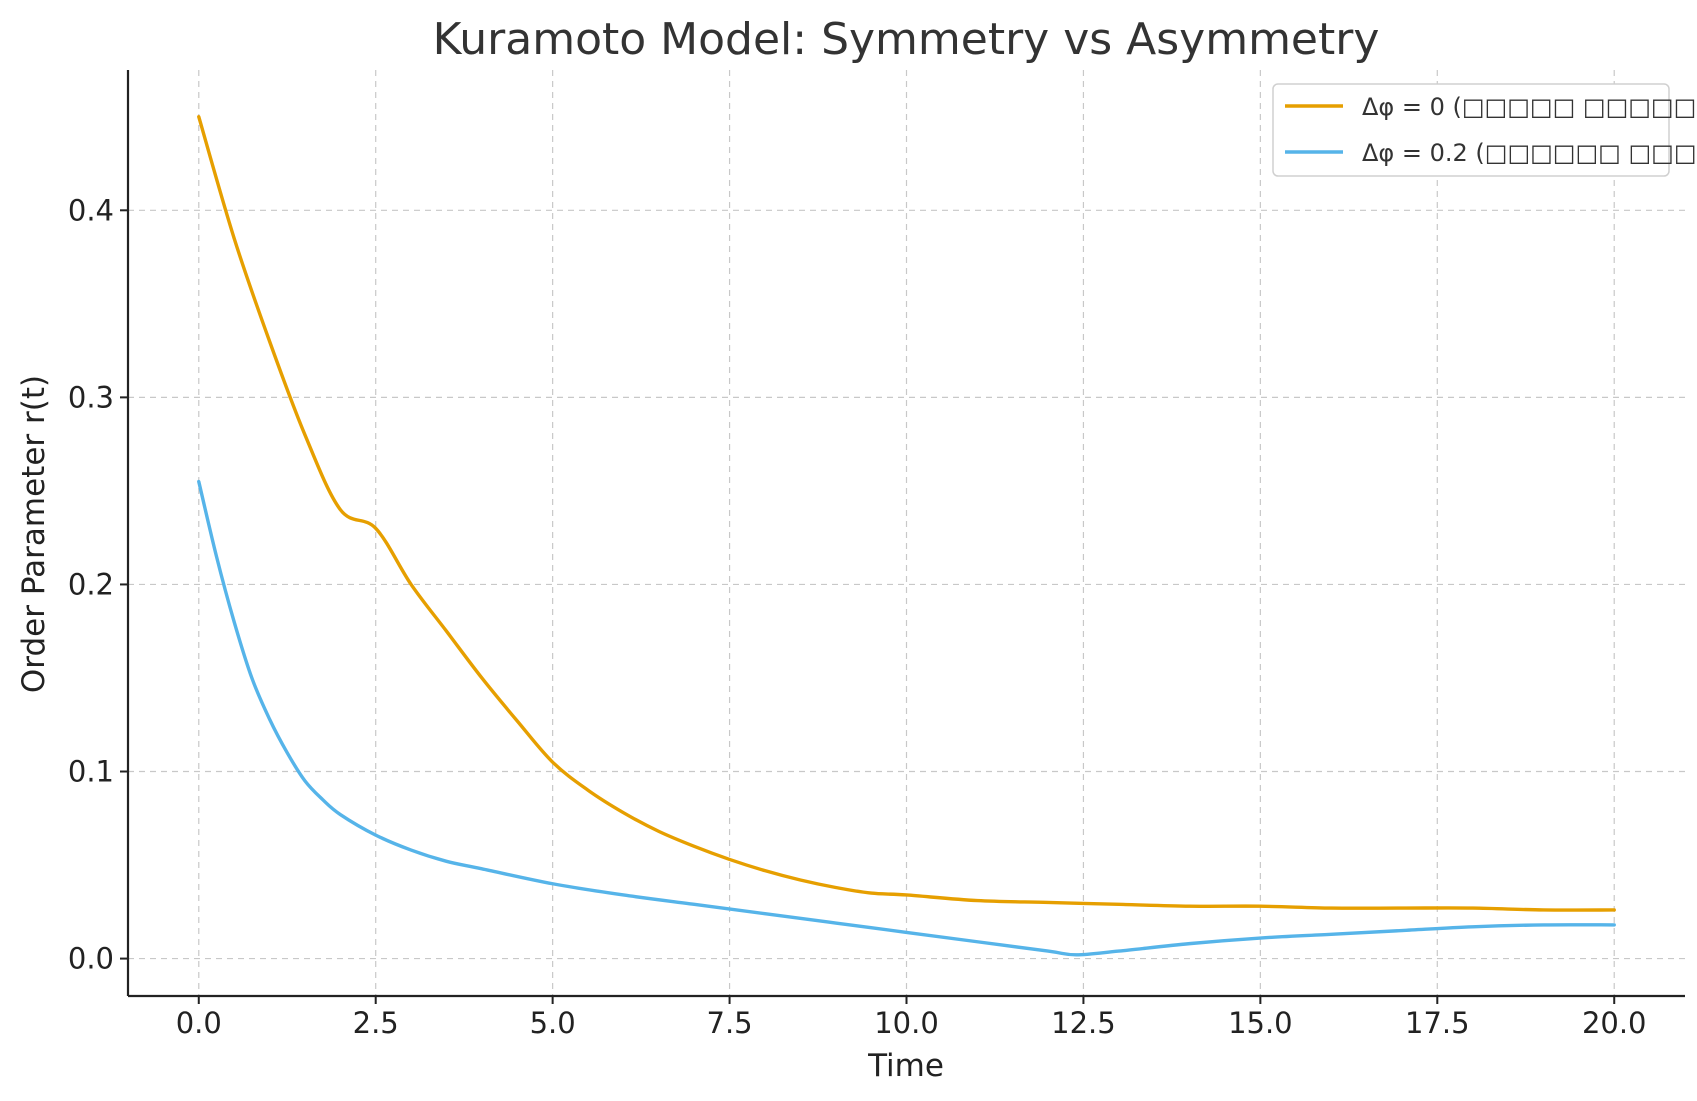  Describe the element at coordinates (91, 584) in the screenshot. I see `y-tick-label: 0.2` at that location.